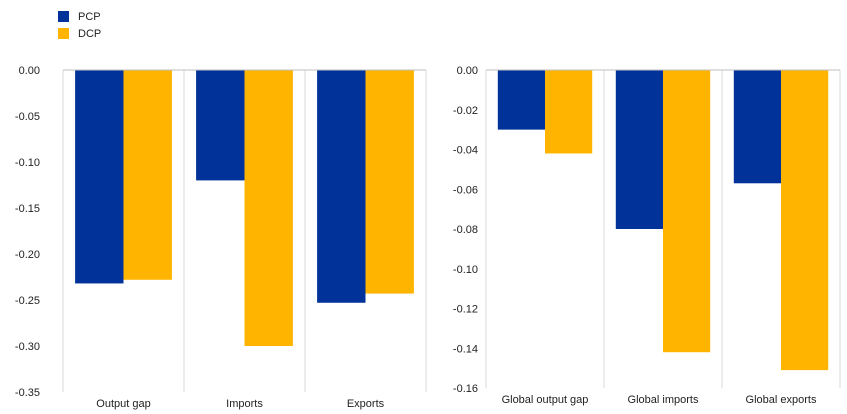  Describe the element at coordinates (147, 175) in the screenshot. I see `left-bar-dcp-output-gap` at that location.